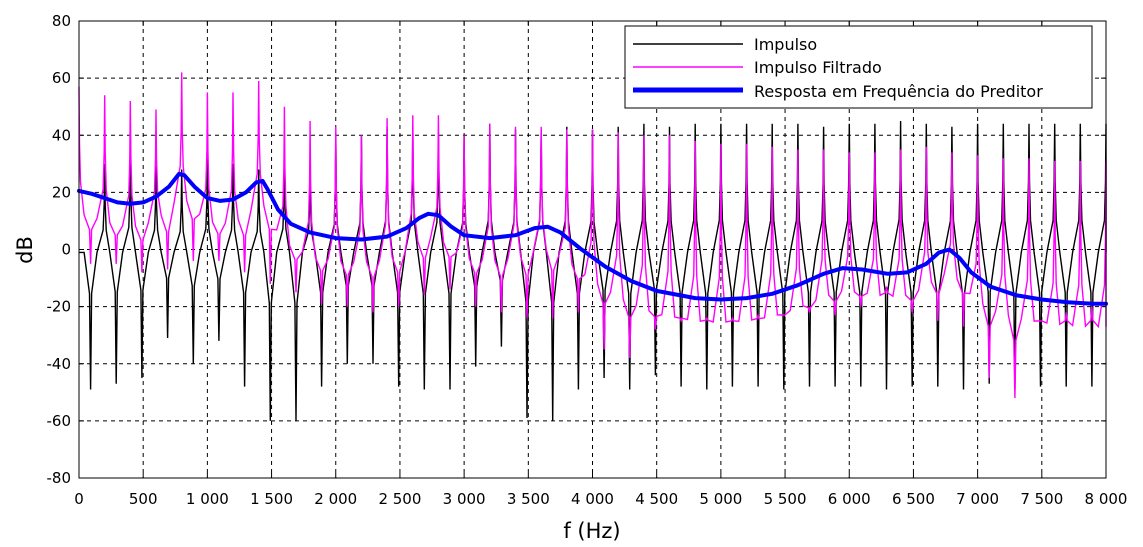 The height and width of the screenshot is (547, 1143). Describe the element at coordinates (66, 250) in the screenshot. I see `y-tick-label: 0` at that location.